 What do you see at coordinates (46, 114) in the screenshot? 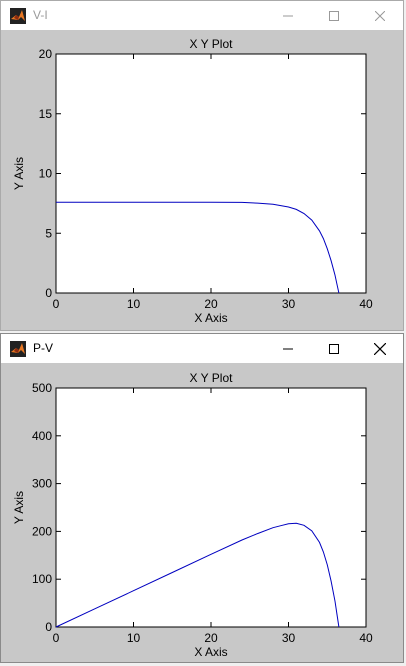
I see `y-tick-label: 15` at bounding box center [46, 114].